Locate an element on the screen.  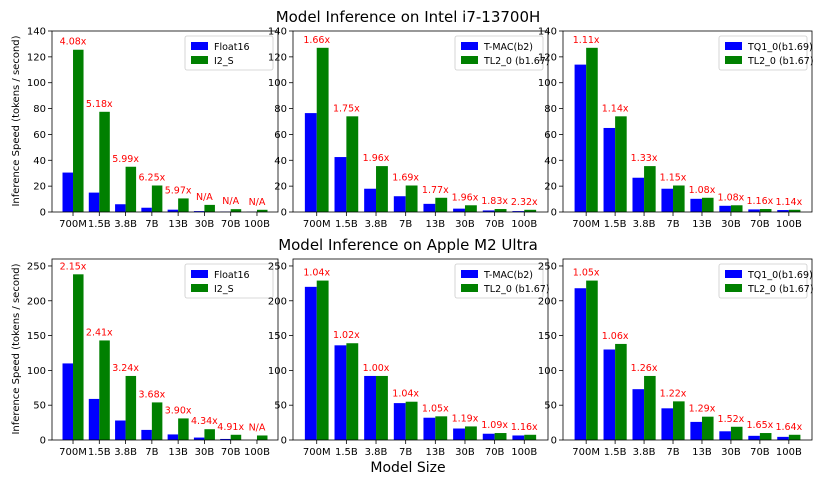
speedup-annotation: 1.14x is located at coordinates (788, 202).